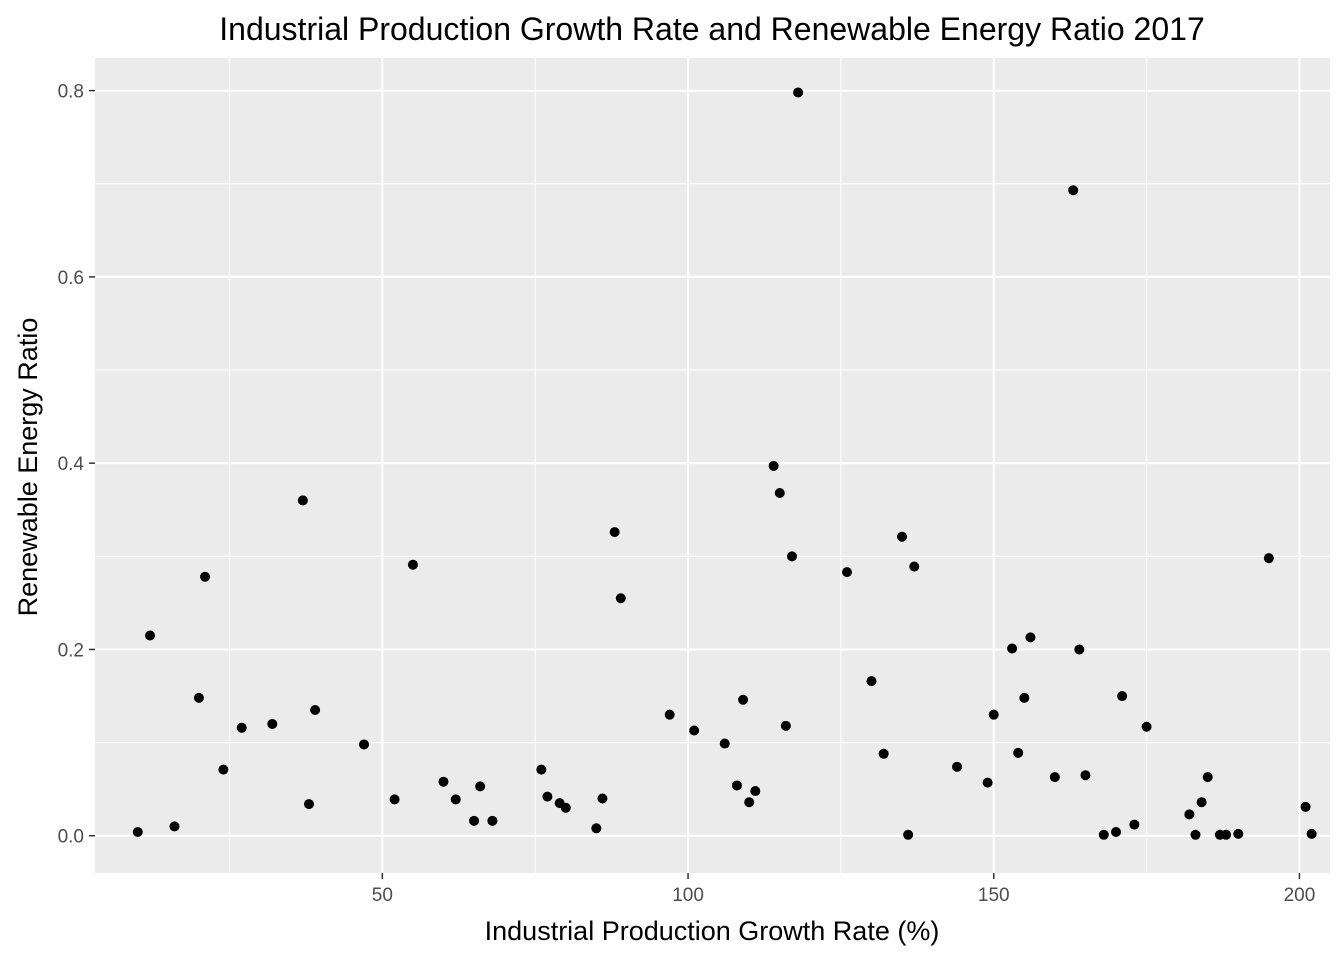 Image resolution: width=1344 pixels, height=965 pixels. What do you see at coordinates (71, 650) in the screenshot?
I see `y-tick-label: 0.2` at bounding box center [71, 650].